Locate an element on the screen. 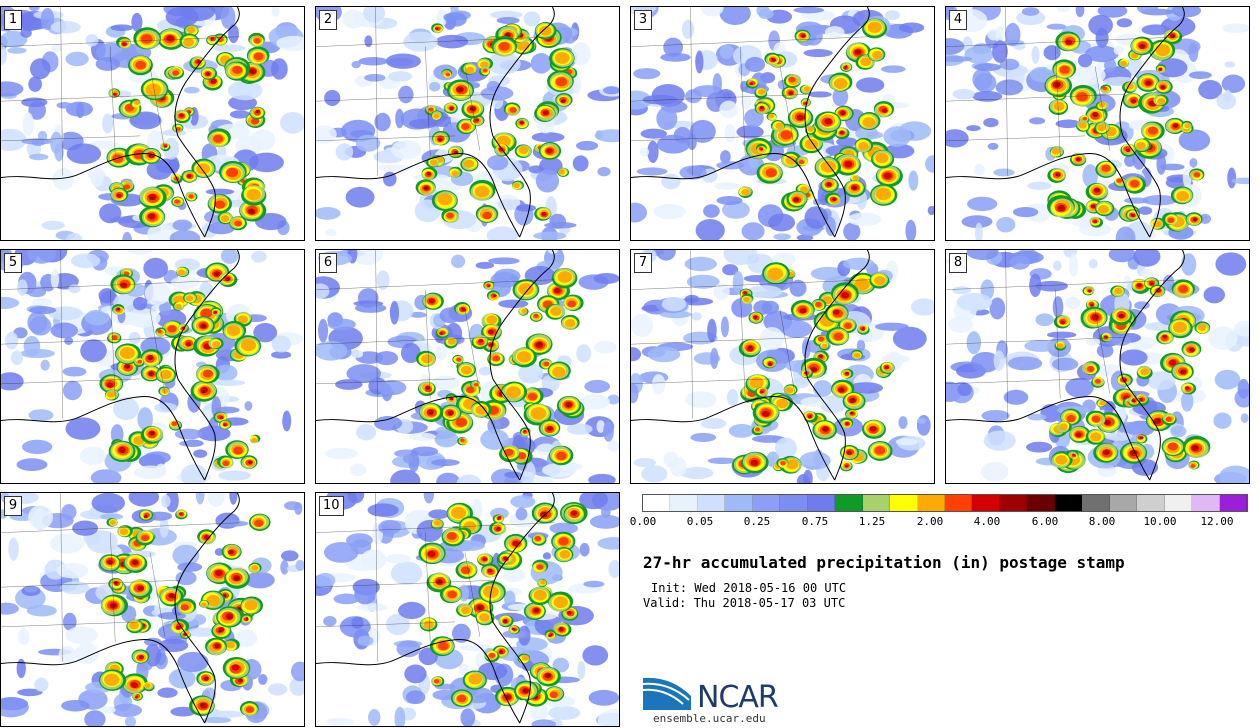 The width and height of the screenshot is (1260, 728). ensemble-member-panel: 6 is located at coordinates (467, 366).